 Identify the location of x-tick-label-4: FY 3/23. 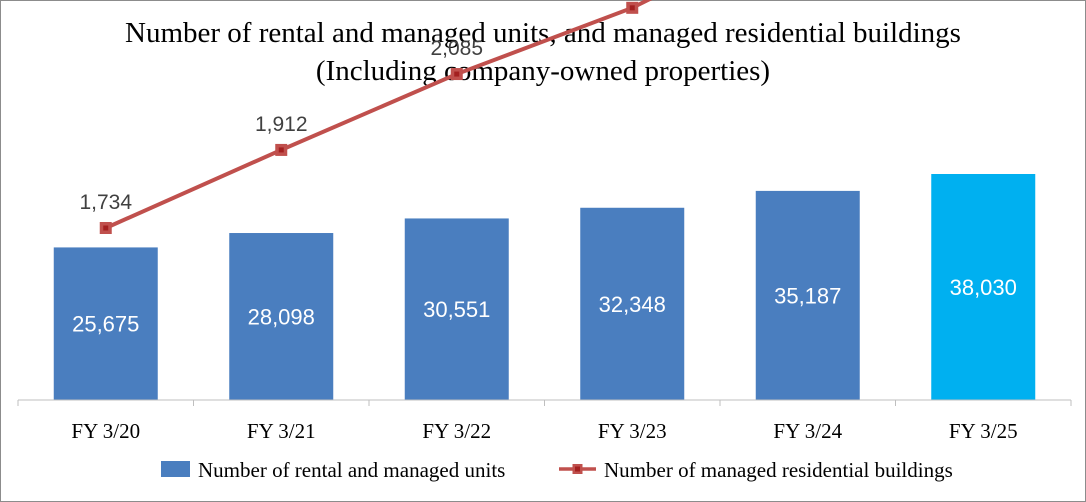
(632, 431).